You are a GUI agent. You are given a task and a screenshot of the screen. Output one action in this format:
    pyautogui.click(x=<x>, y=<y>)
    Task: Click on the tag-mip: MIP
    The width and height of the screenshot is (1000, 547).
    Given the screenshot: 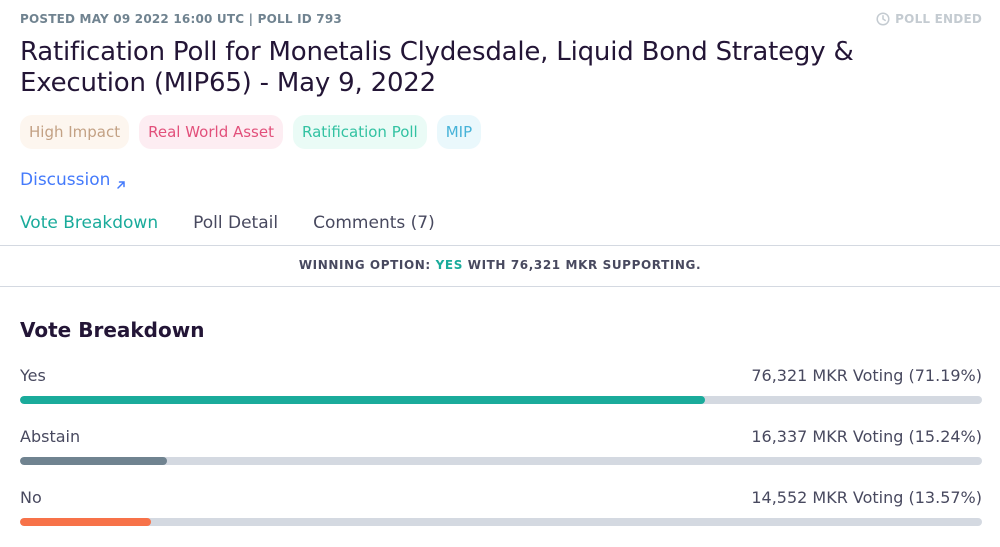 What is the action you would take?
    pyautogui.click(x=459, y=132)
    